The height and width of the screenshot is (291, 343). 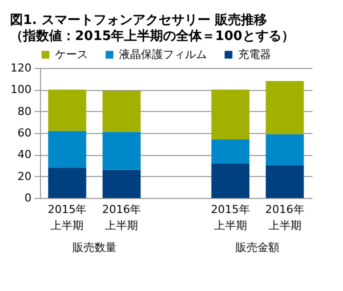 I want to click on y-tick-label: 40, so click(x=25, y=155).